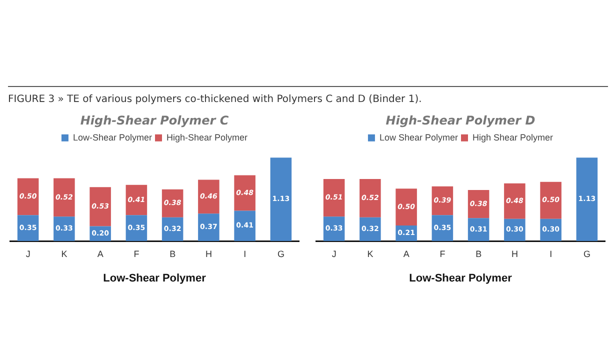 The image size is (615, 350). Describe the element at coordinates (215, 99) in the screenshot. I see `caption: FIGURE 3 » TE of various polymers co-thickened with Polymers C and D (Binder 1).` at that location.